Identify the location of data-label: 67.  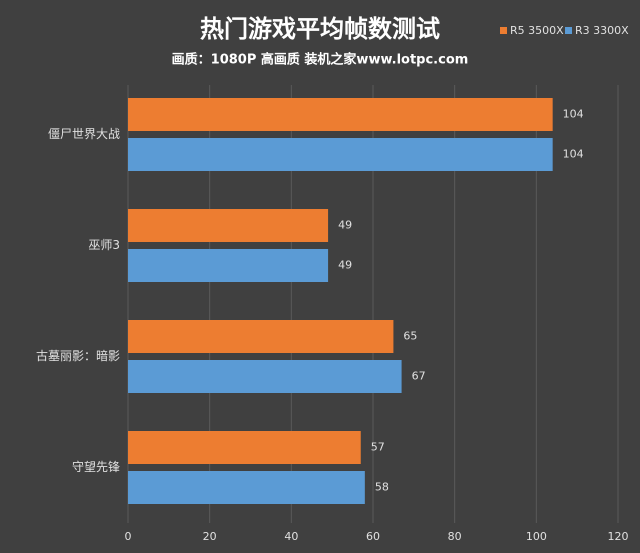
(419, 376).